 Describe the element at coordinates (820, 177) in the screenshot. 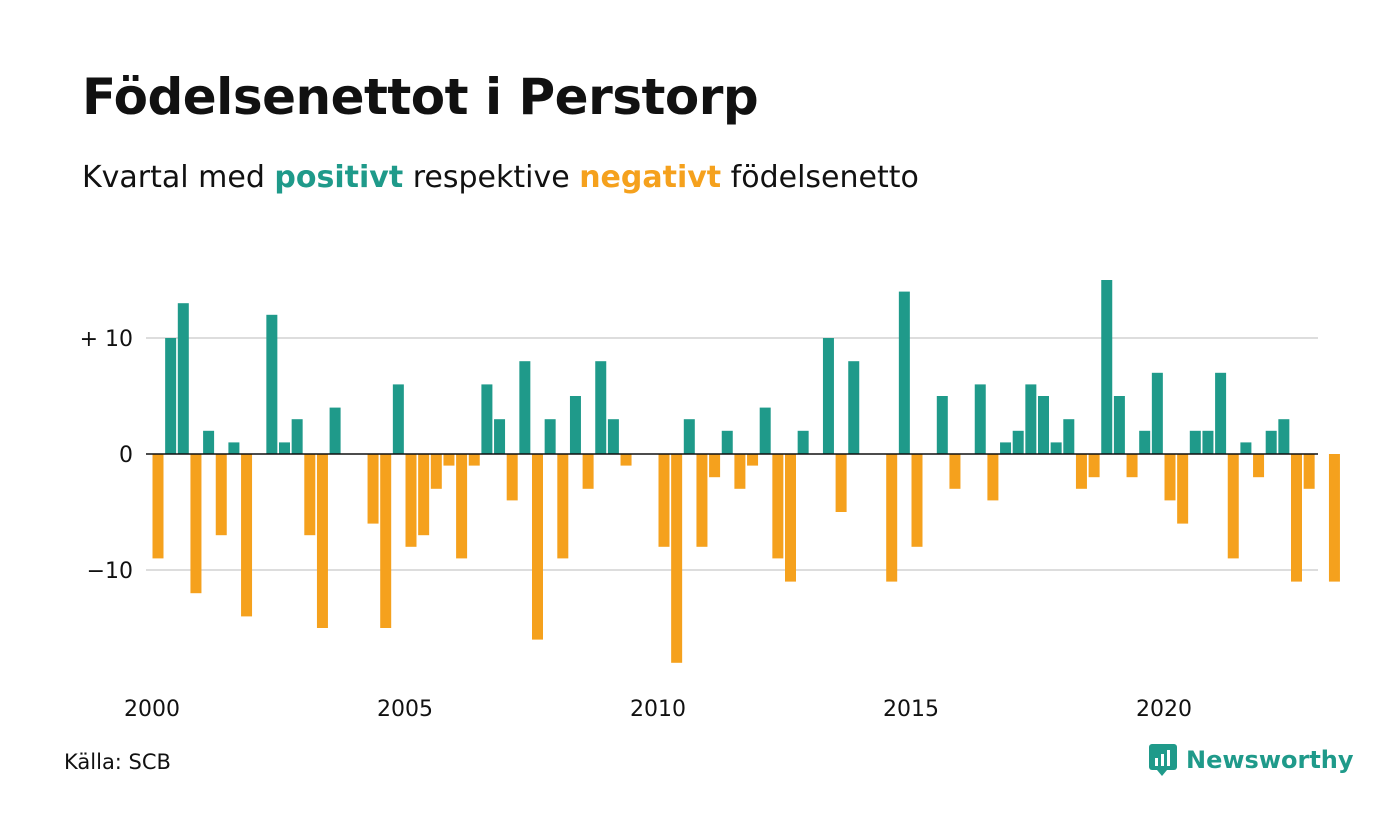

I see `subtitle-suffix: födelsenetto` at that location.